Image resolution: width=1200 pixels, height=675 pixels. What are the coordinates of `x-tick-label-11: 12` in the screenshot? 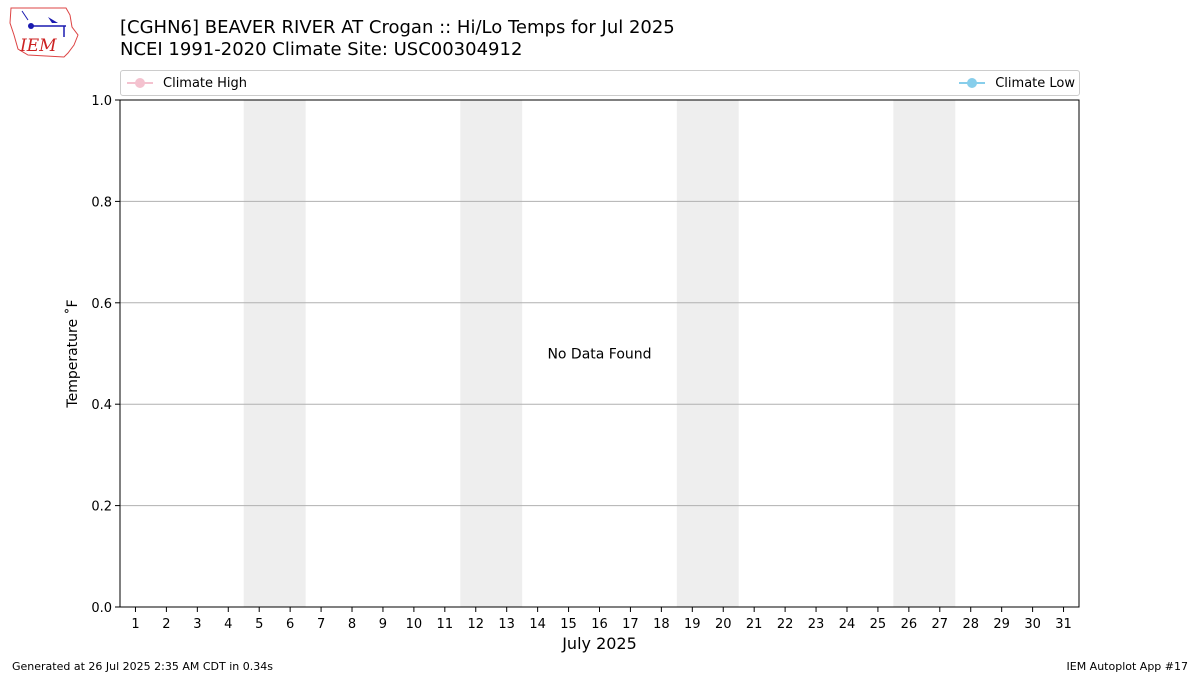 It's located at (475, 624).